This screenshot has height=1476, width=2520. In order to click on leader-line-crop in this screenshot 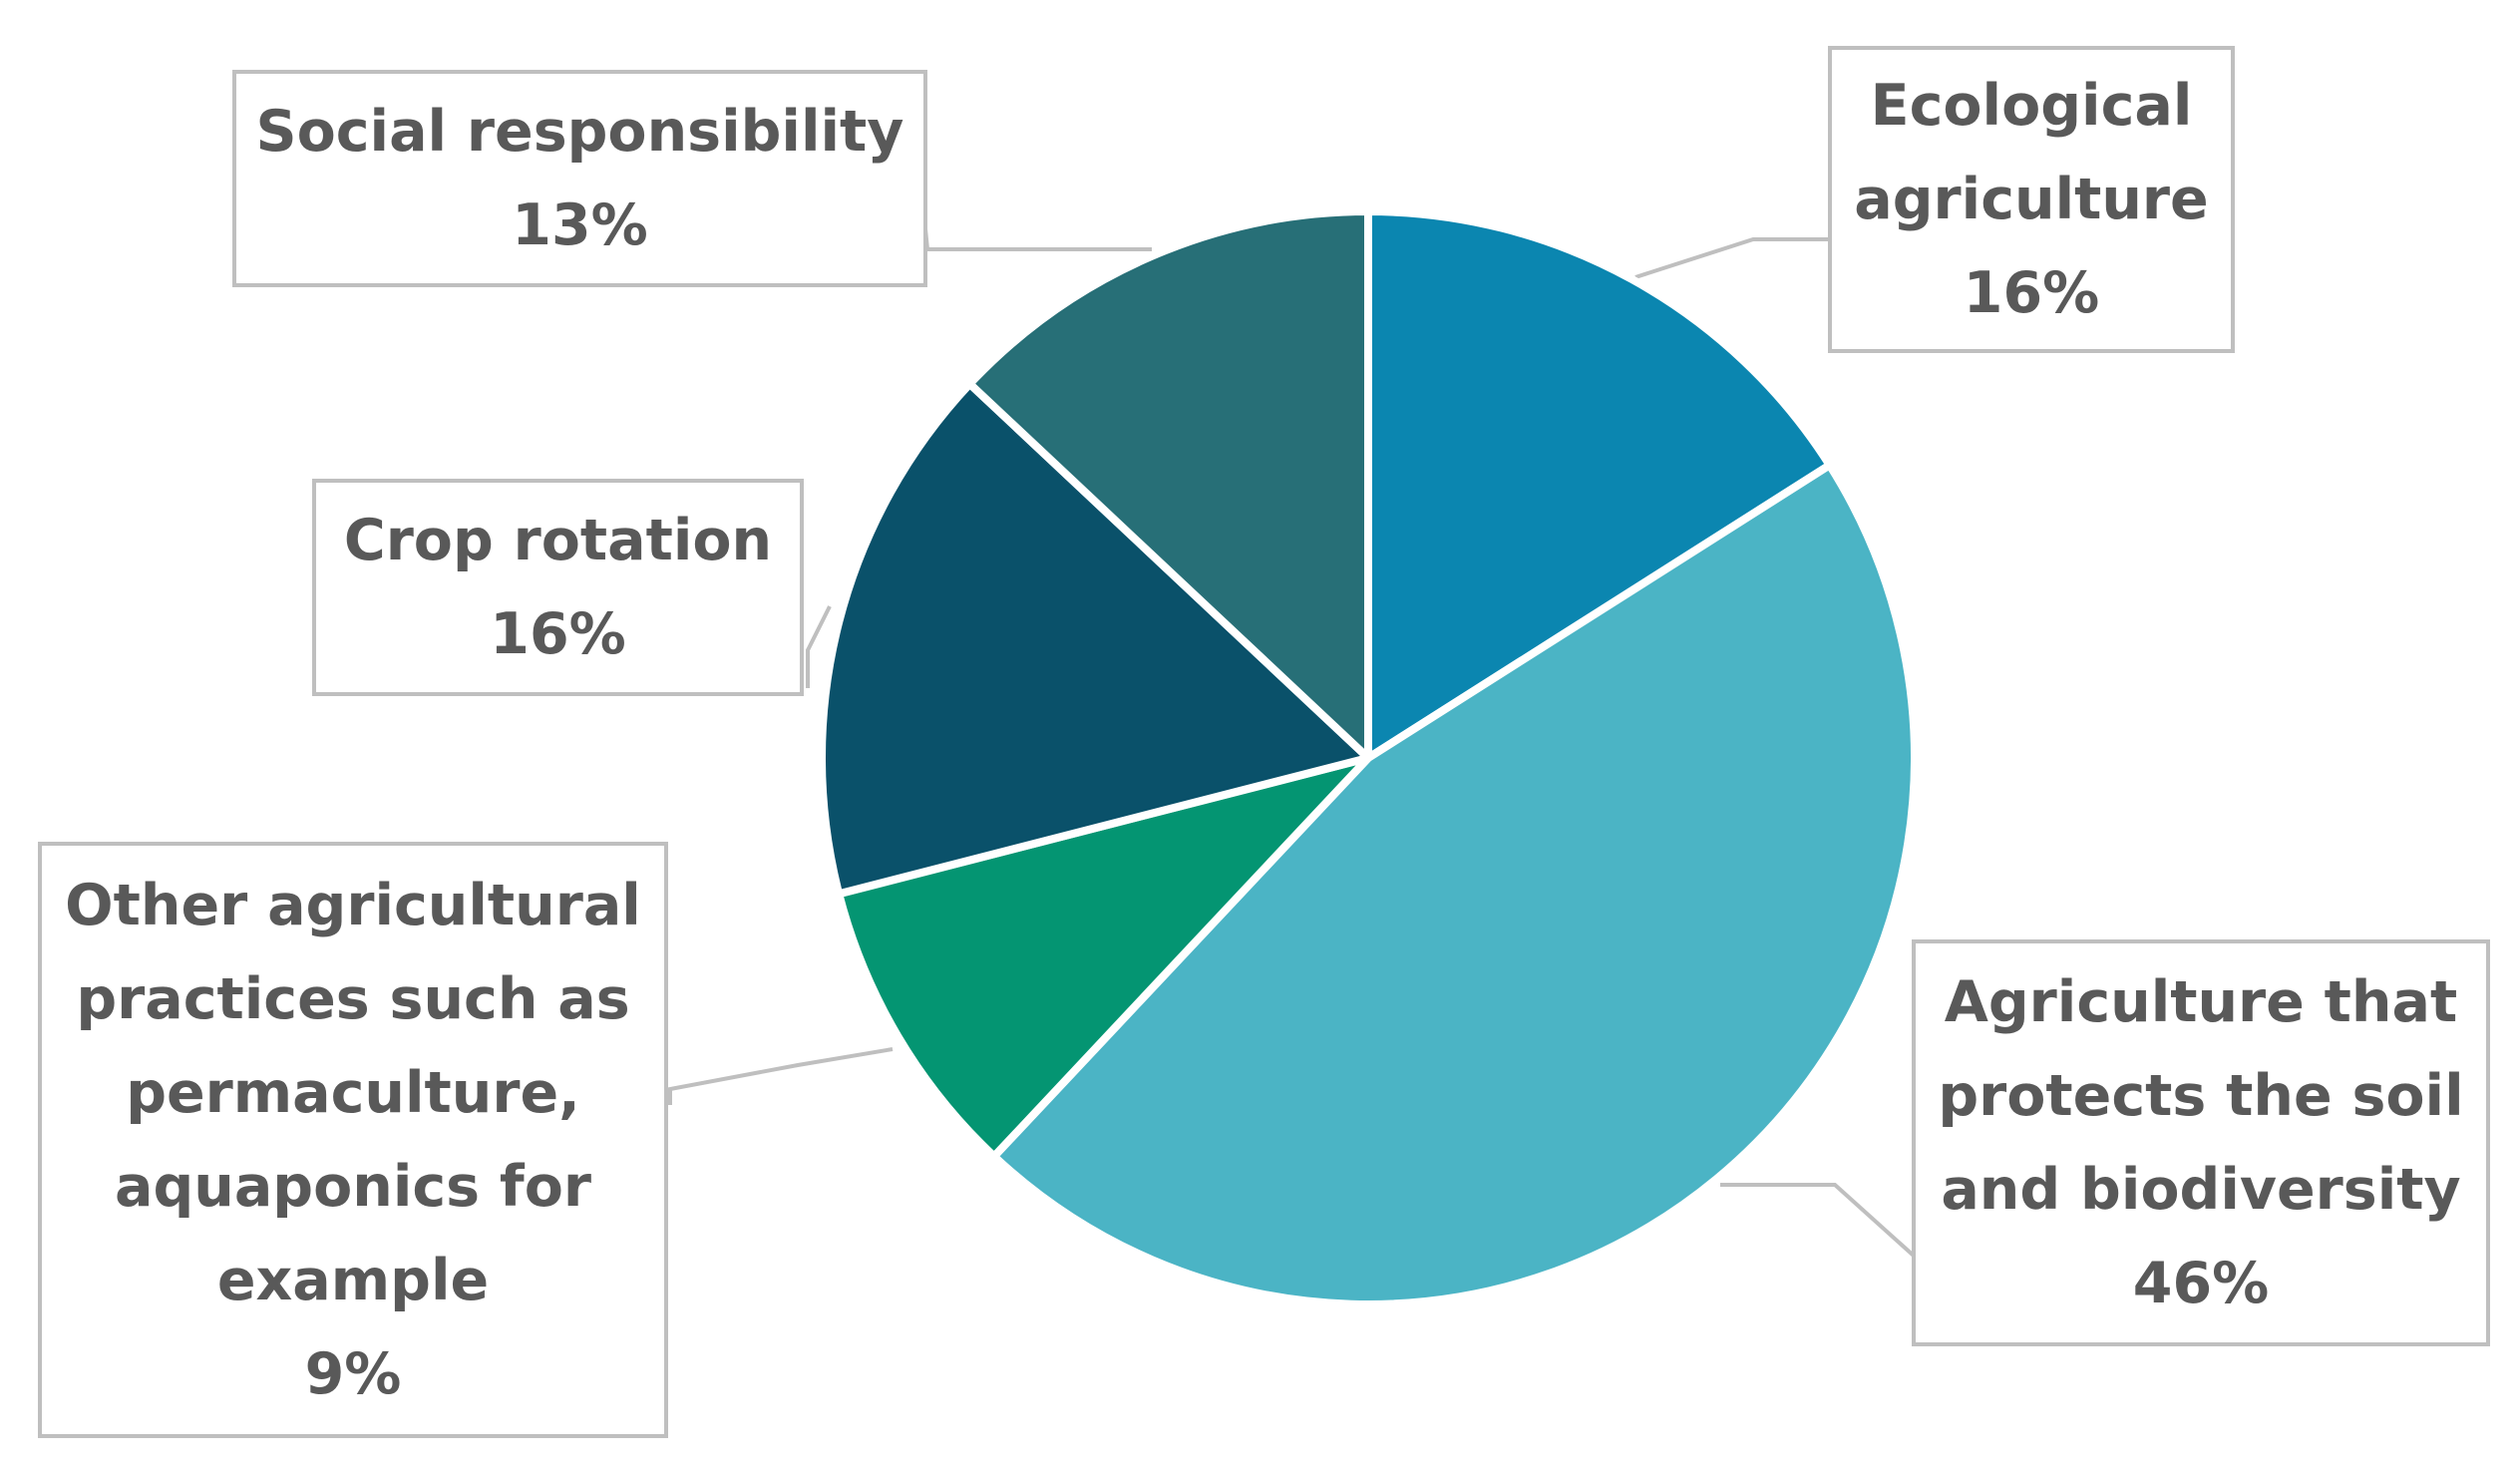, I will do `click(819, 646)`.